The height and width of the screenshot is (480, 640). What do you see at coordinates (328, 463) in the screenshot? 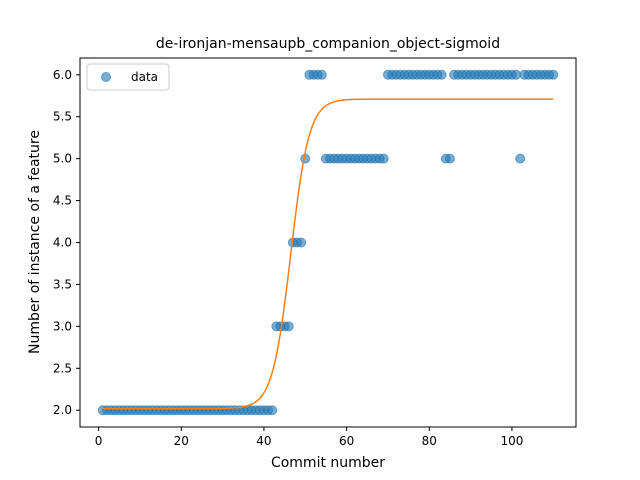
I see `x-axis-label: Commit number` at bounding box center [328, 463].